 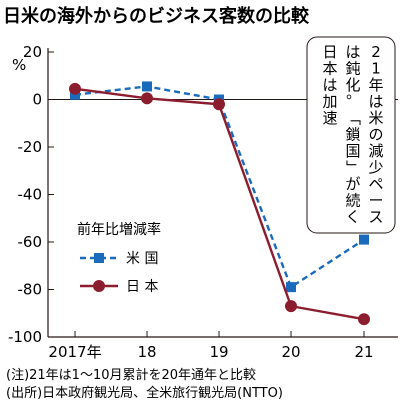 I want to click on x-tick-label: 21, so click(x=363, y=352).